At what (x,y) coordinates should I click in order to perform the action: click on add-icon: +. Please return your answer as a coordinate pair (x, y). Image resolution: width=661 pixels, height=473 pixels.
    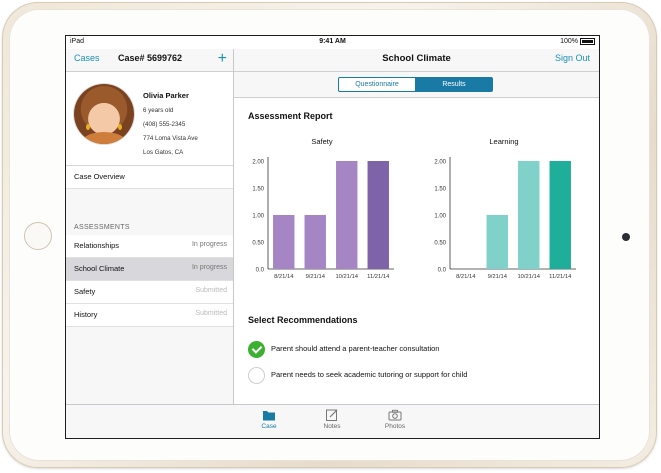
    Looking at the image, I should click on (222, 58).